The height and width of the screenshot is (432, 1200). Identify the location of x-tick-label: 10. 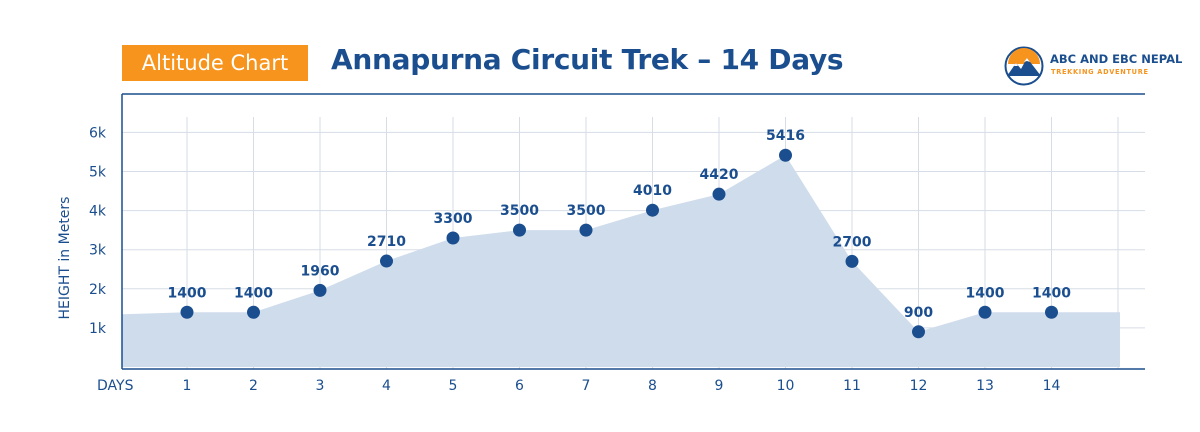
(786, 386).